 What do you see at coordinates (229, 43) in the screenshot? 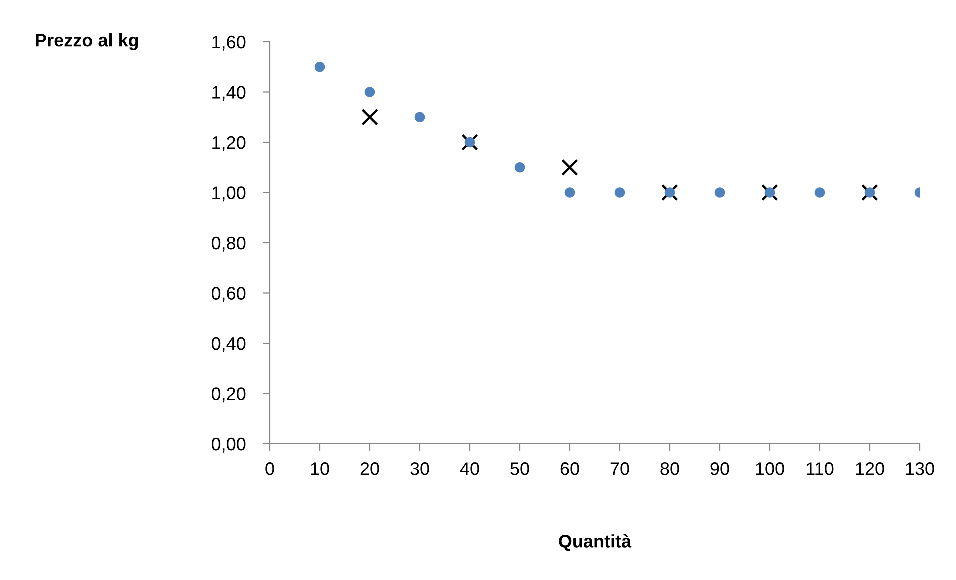
I see `y-tick-label: 1,60` at bounding box center [229, 43].